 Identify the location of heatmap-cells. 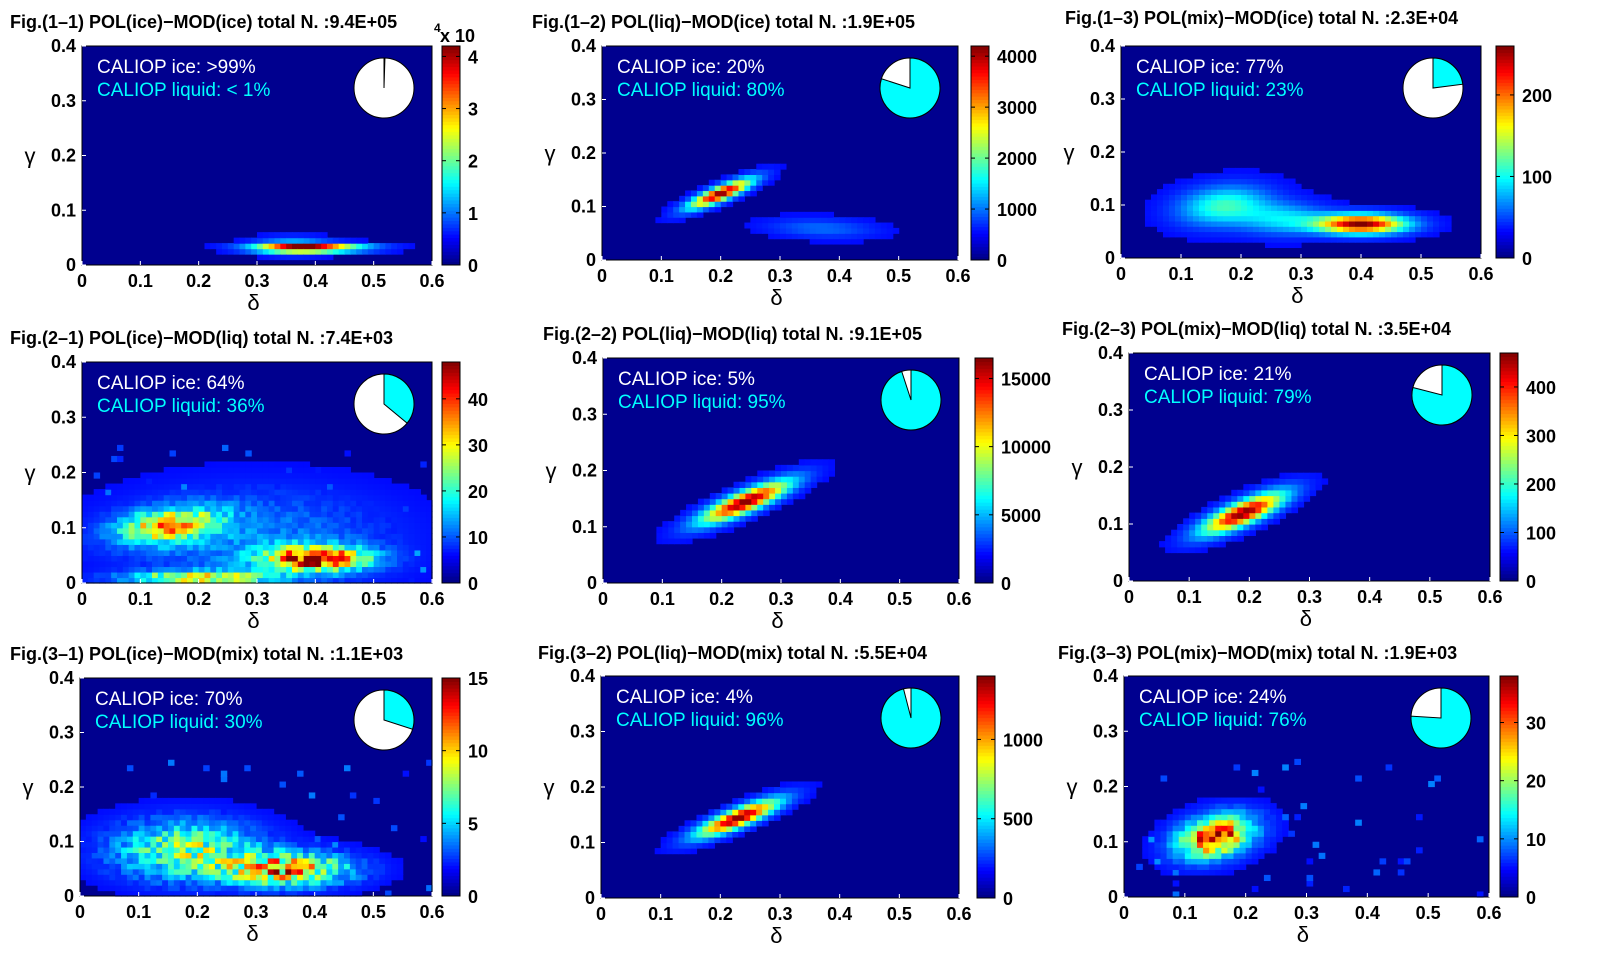
(745, 502).